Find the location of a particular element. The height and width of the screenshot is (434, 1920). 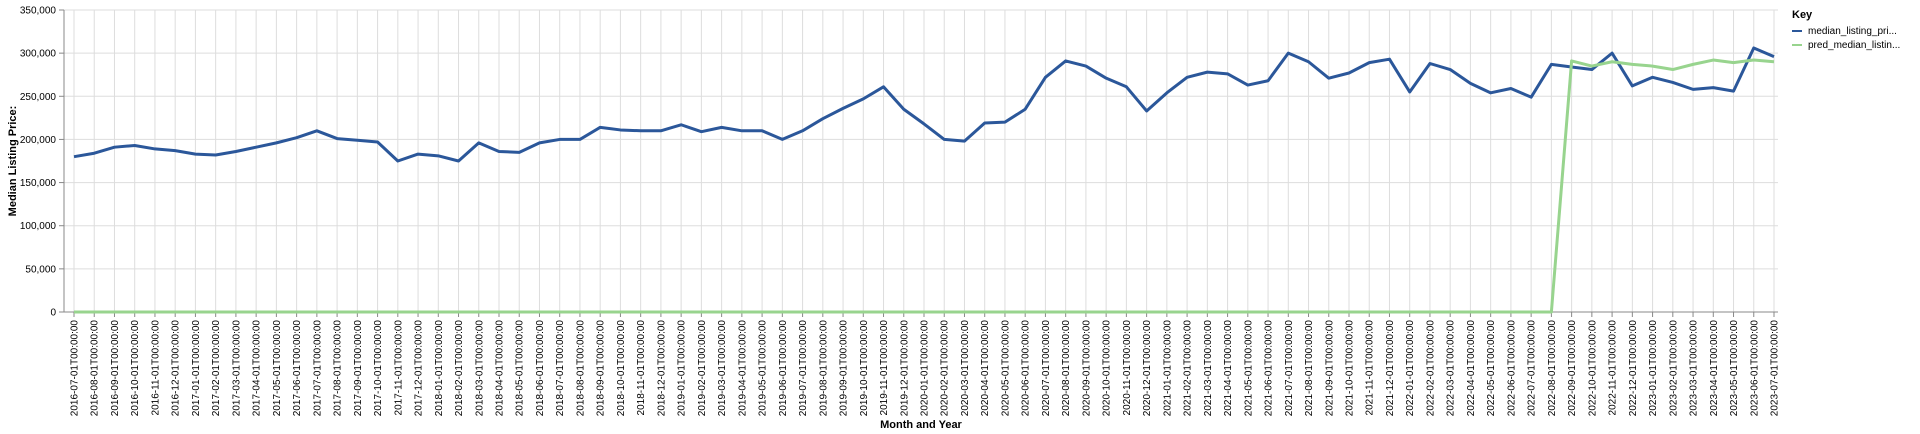

x-tick-label: 2016-10-01T00:00:00 is located at coordinates (135, 368).